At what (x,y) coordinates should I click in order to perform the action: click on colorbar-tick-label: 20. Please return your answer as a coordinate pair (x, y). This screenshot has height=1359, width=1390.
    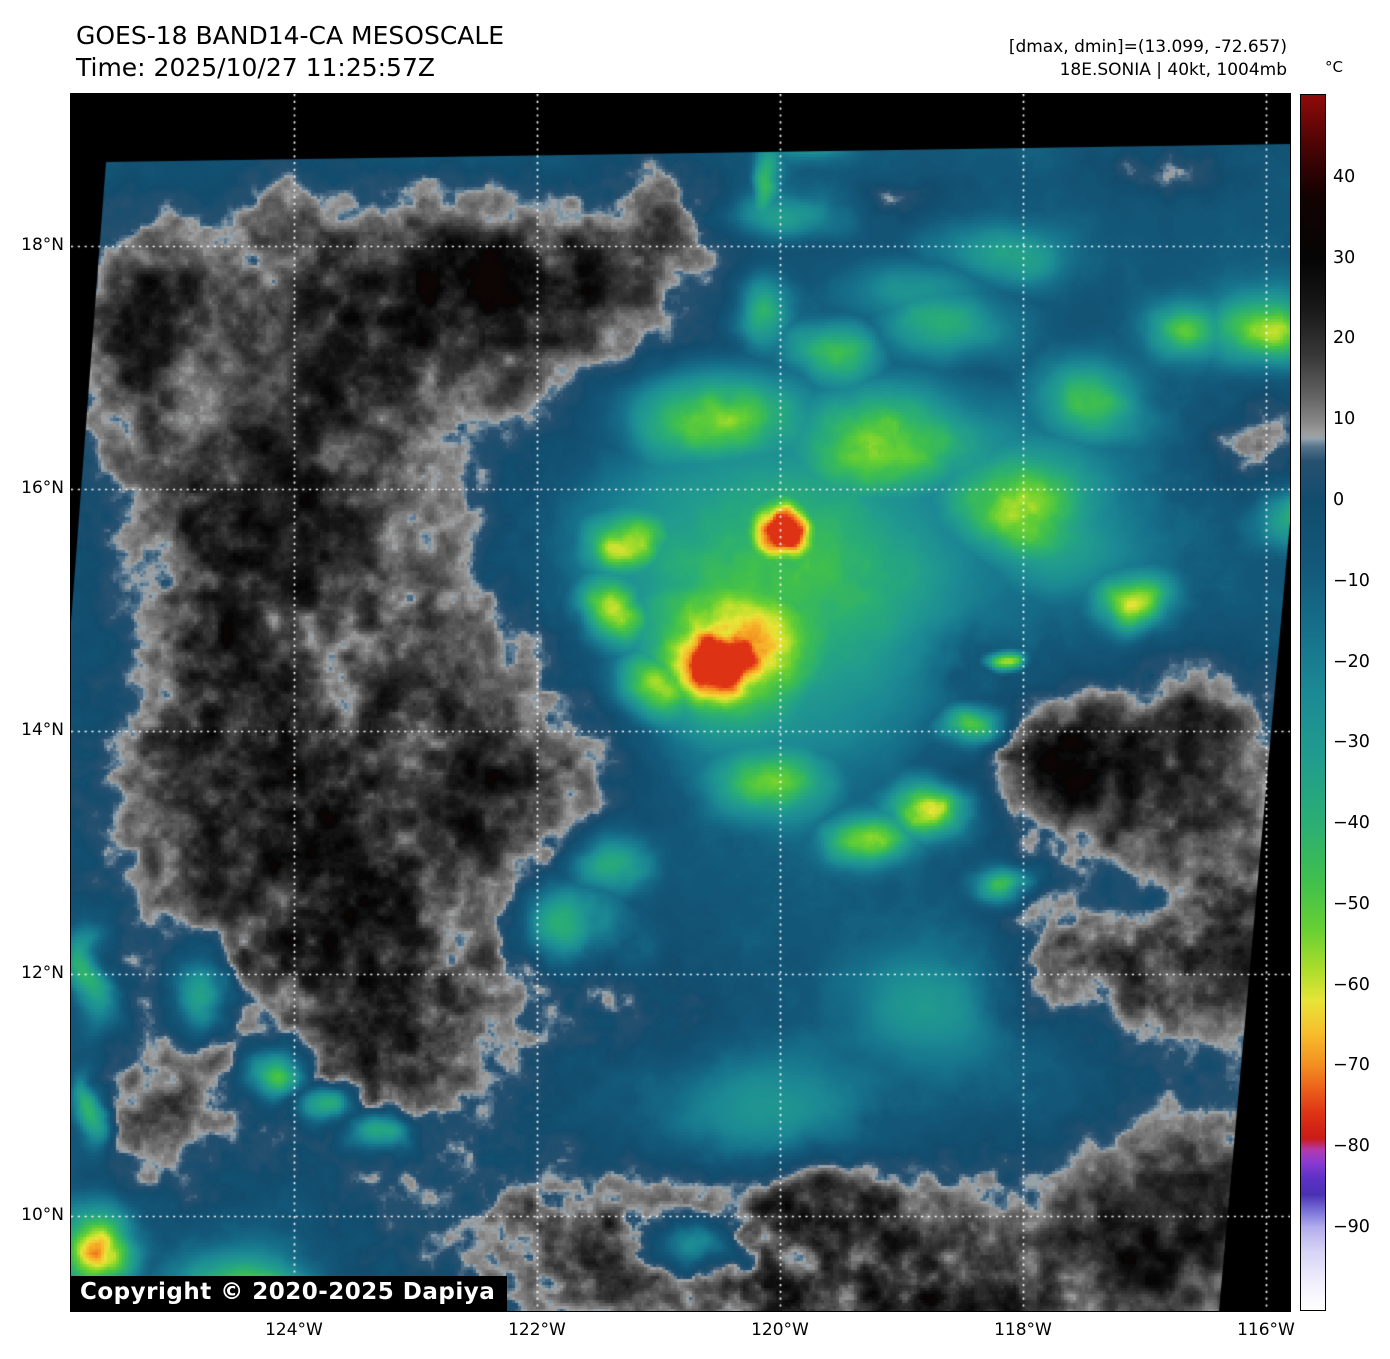
    Looking at the image, I should click on (1344, 338).